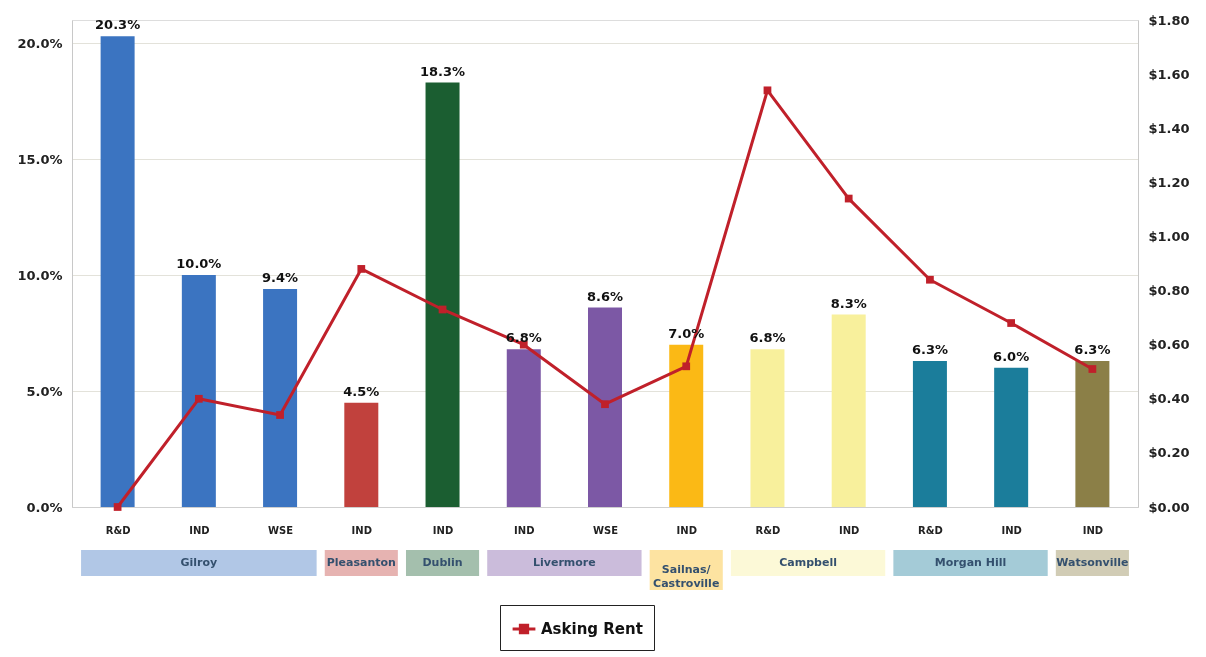 Image resolution: width=1206 pixels, height=657 pixels. I want to click on data-label: 6.8%, so click(767, 338).